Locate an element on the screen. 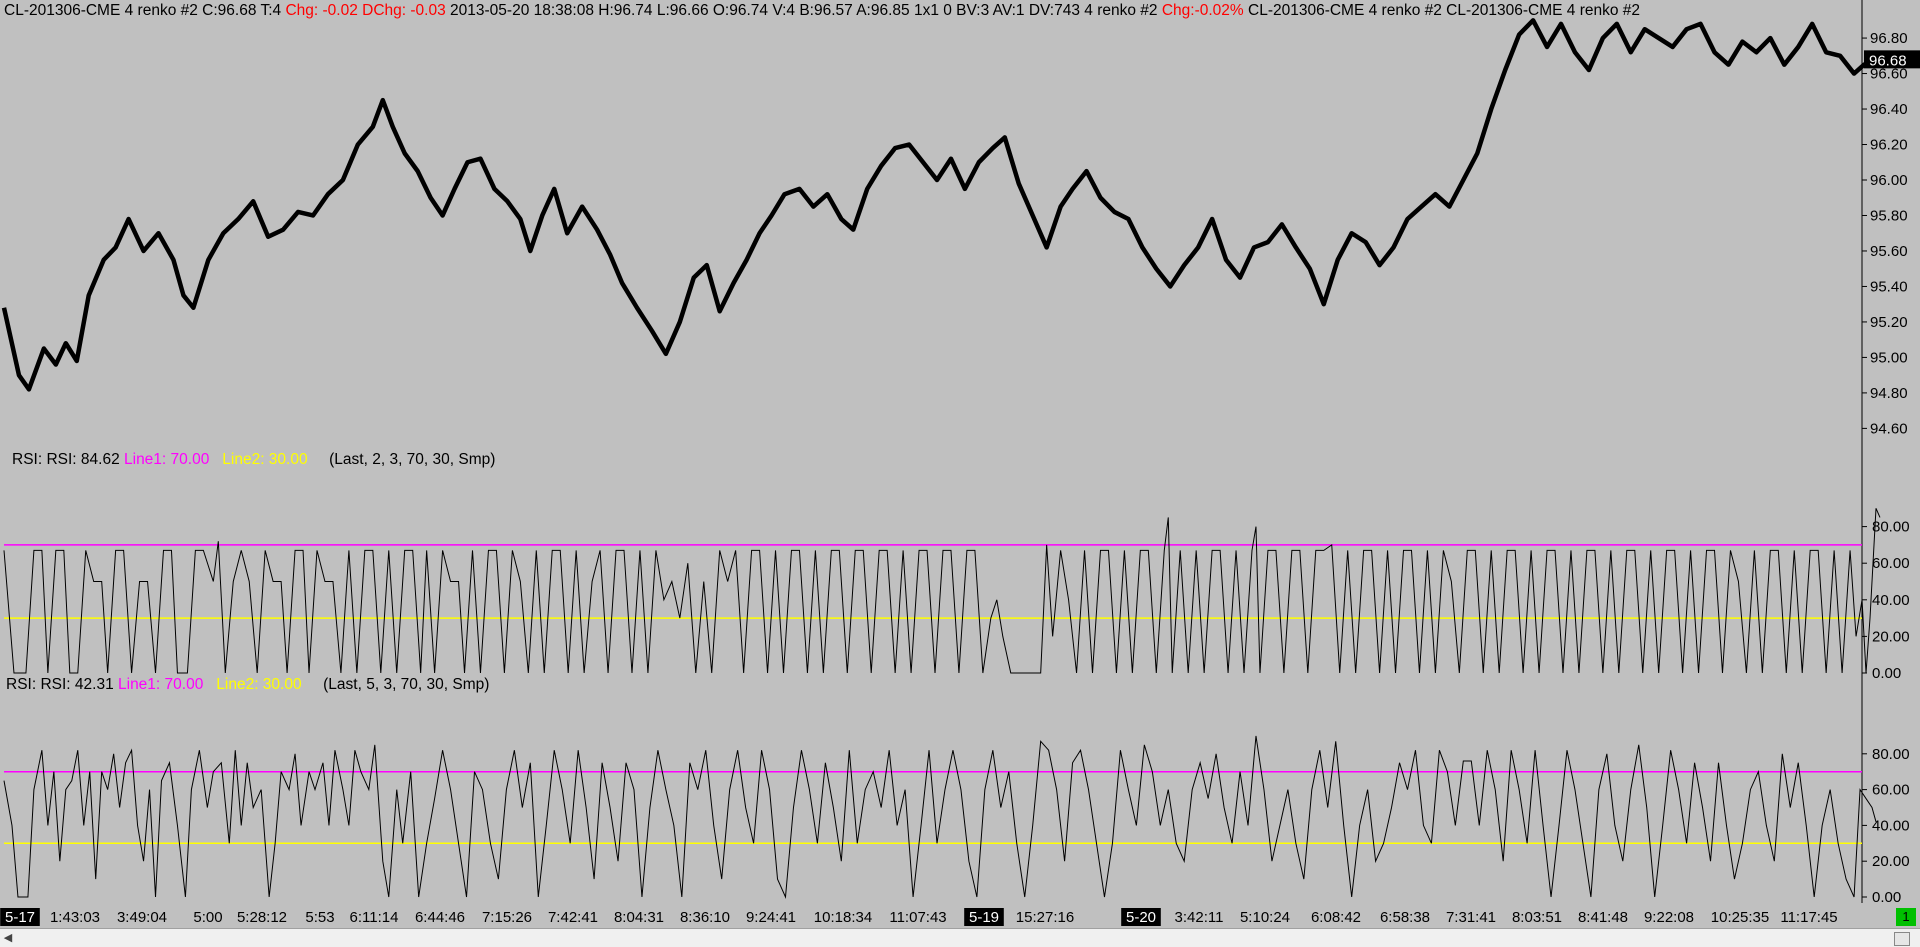 This screenshot has height=947, width=1920. rsi-5-label: RSI: RSI: 42.31 is located at coordinates (62, 684).